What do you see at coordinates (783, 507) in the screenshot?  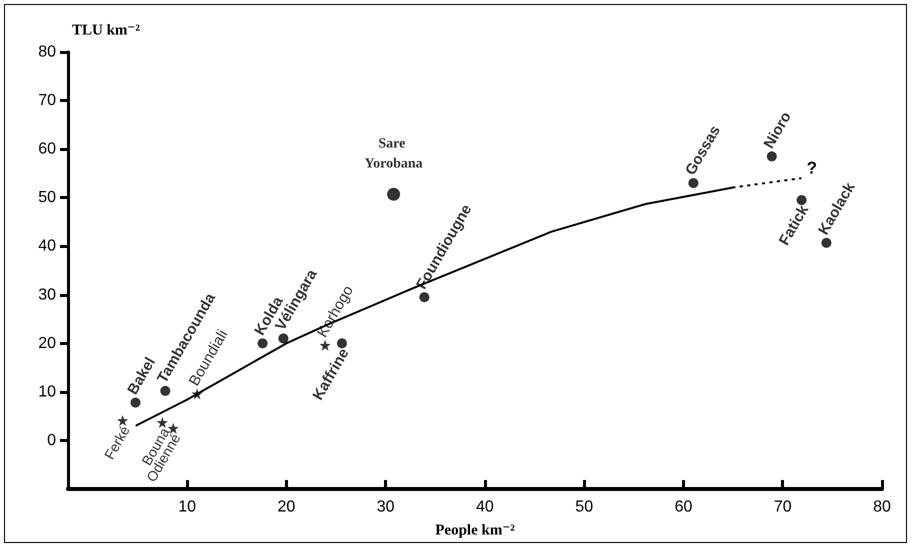 I see `x-tick-label: 70` at bounding box center [783, 507].